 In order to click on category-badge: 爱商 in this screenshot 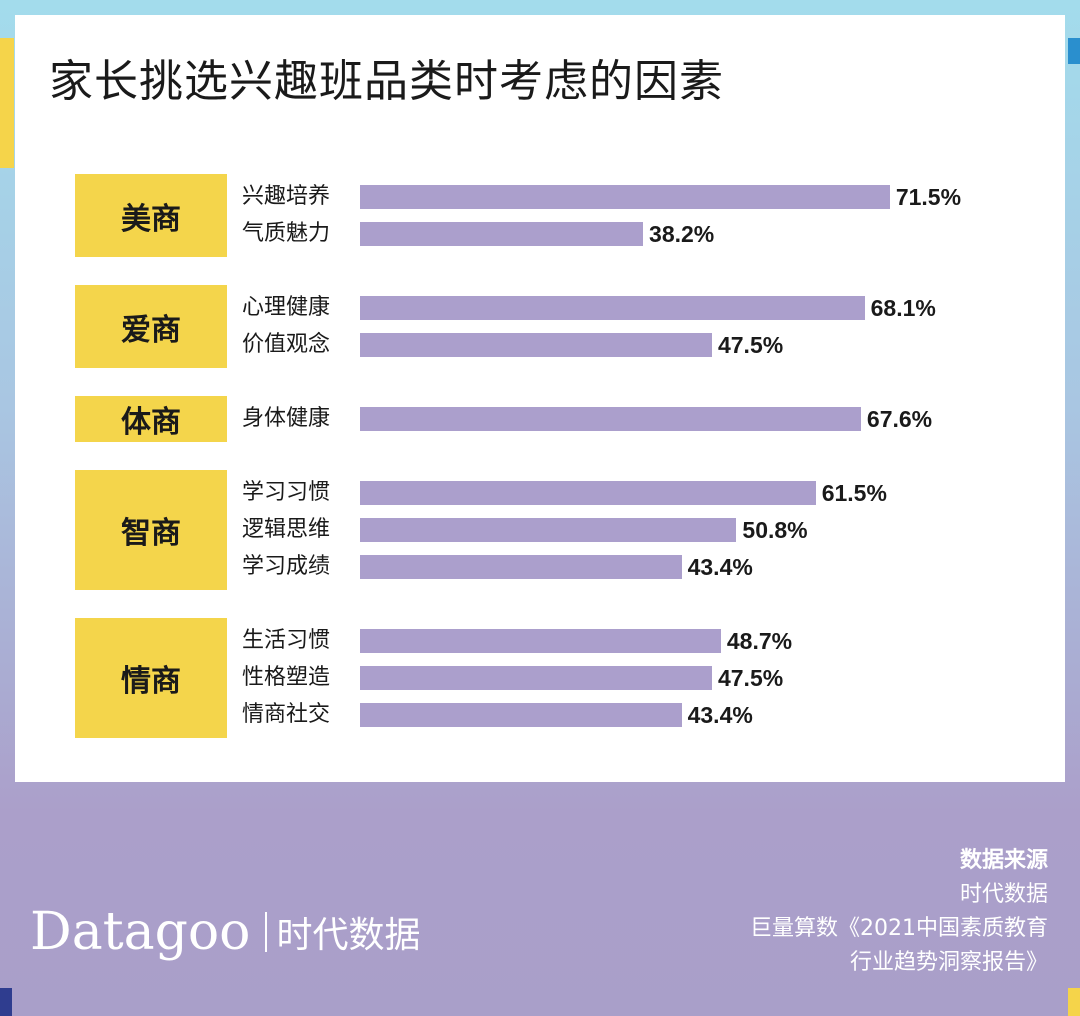, I will do `click(151, 326)`.